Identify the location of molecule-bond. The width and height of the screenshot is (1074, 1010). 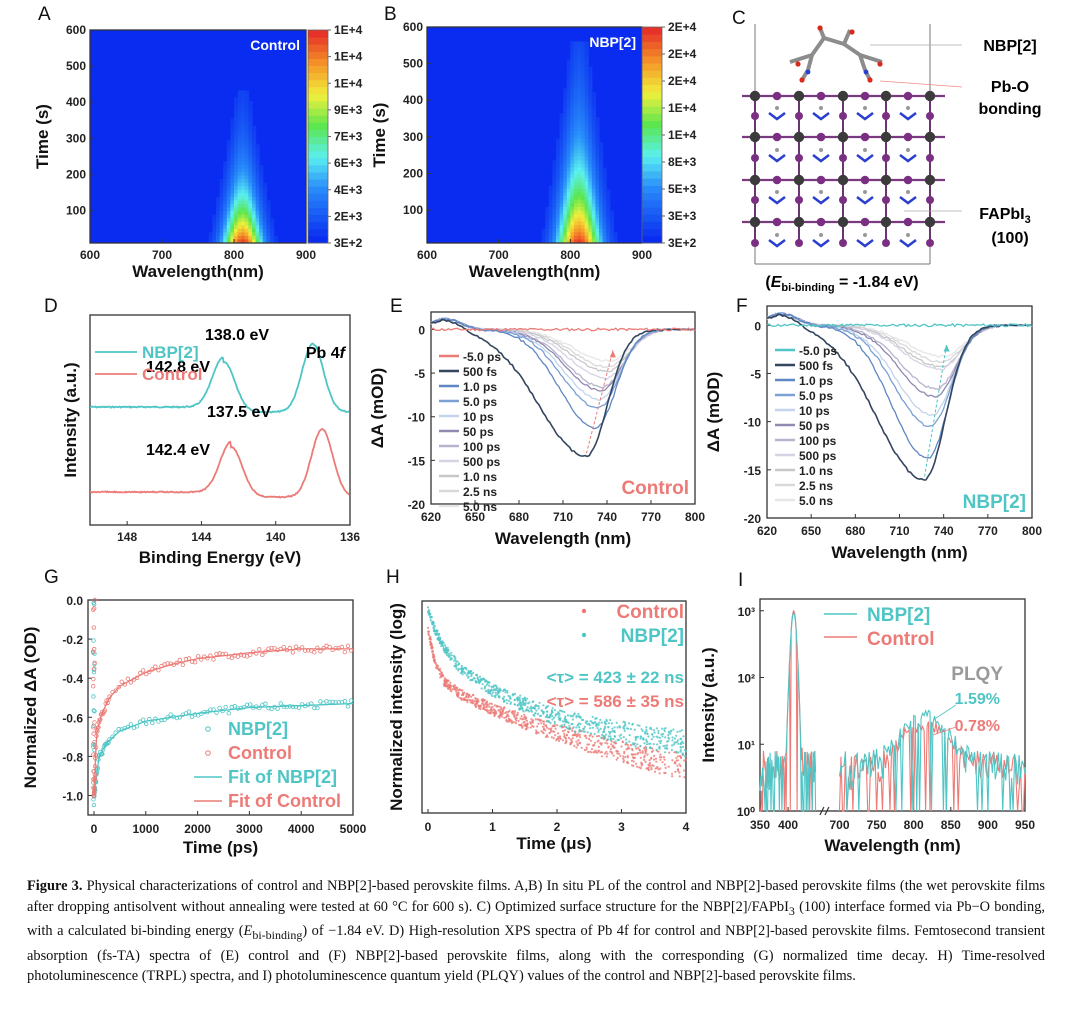
(862, 62).